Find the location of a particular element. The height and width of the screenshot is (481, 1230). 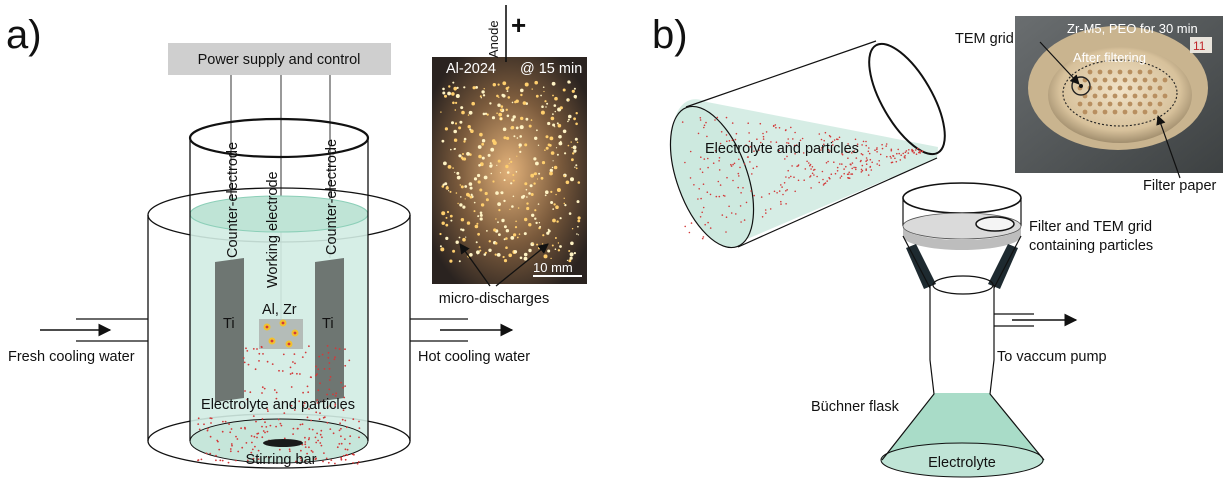

after-filtering-label: After filtering is located at coordinates (1109, 57).